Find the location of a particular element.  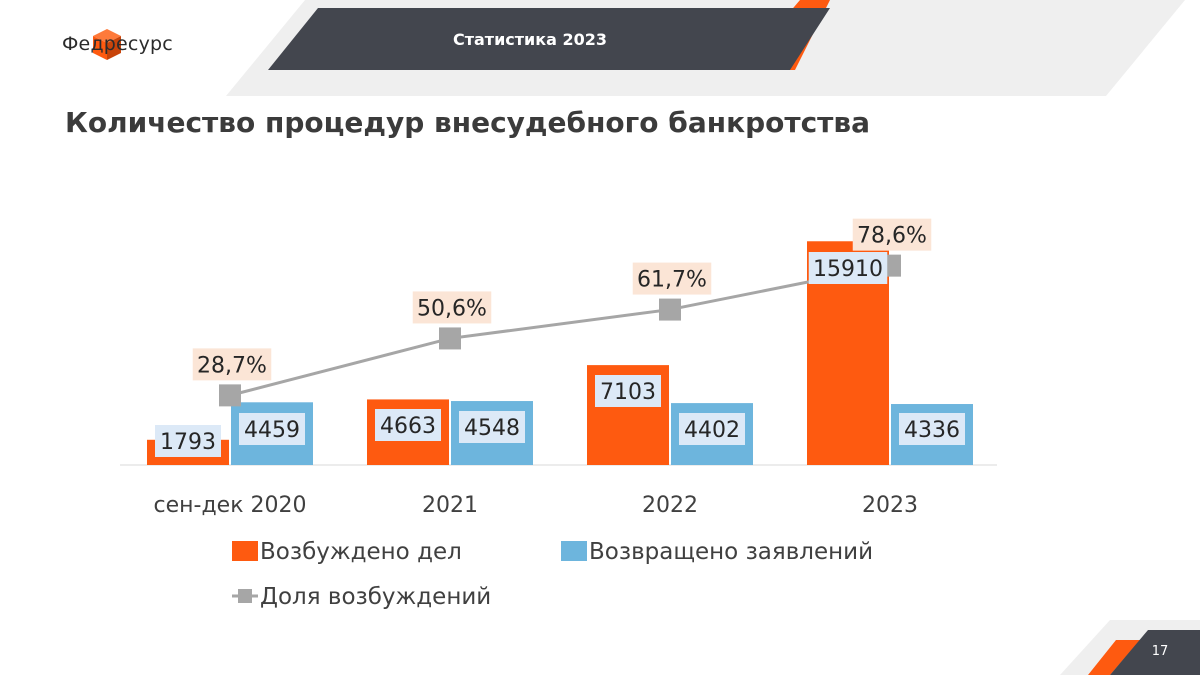

legend-label-vozvrashcheno: Возвращено заявлений is located at coordinates (731, 552).